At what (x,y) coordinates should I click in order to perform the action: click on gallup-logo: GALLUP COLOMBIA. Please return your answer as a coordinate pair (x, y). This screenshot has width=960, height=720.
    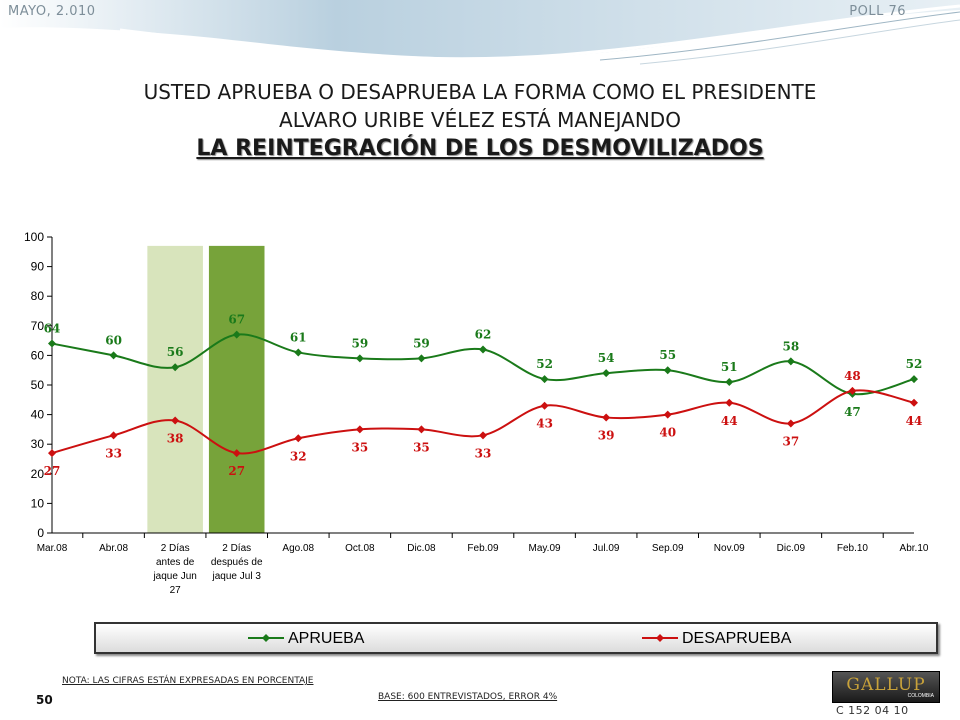
    Looking at the image, I should click on (886, 687).